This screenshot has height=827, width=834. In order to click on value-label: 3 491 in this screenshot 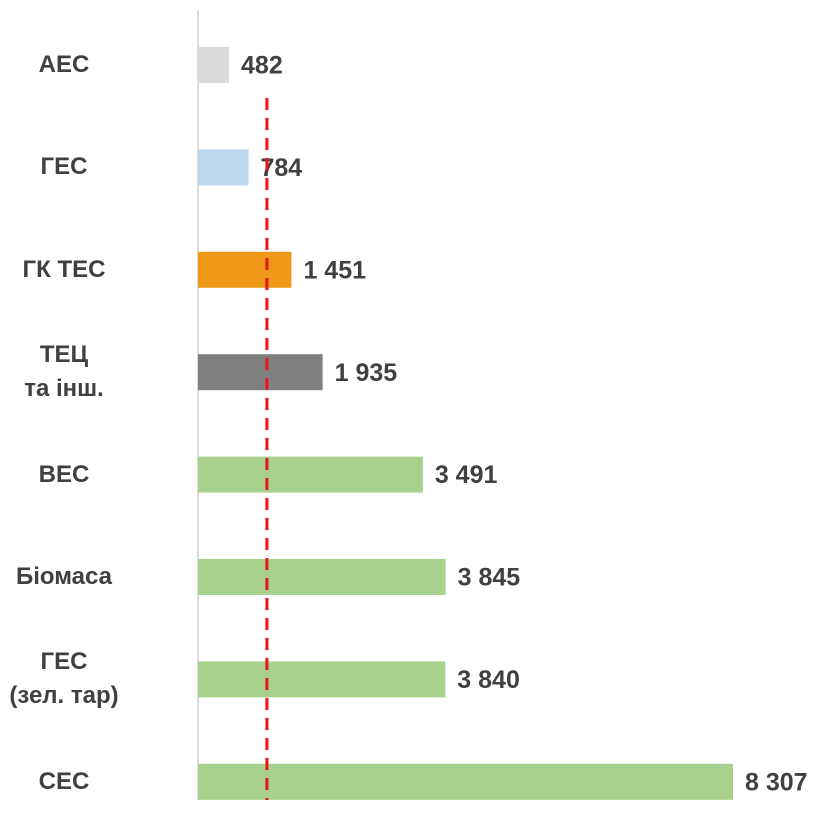, I will do `click(466, 475)`.